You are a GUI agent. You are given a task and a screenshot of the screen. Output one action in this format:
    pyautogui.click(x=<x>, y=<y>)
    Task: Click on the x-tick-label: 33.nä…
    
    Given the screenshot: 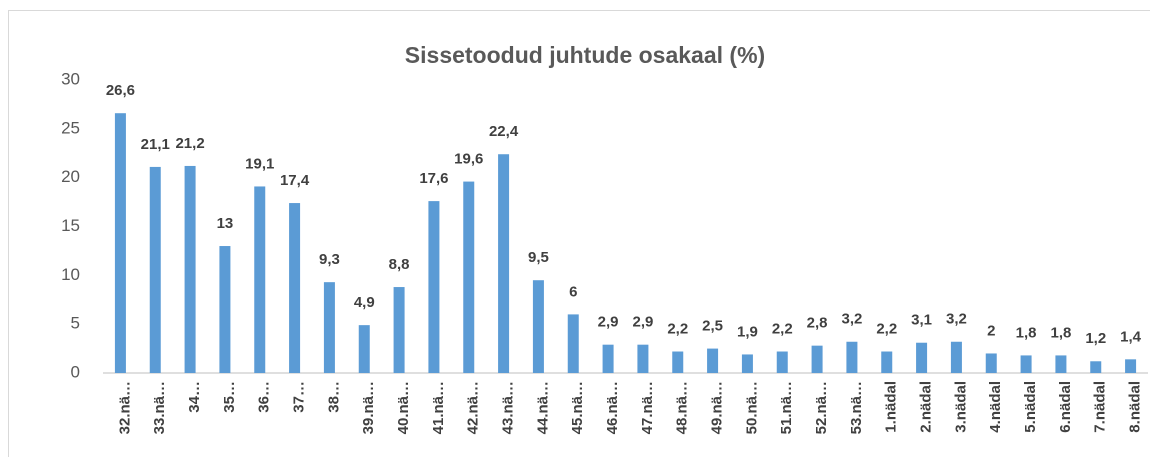 What is the action you would take?
    pyautogui.click(x=159, y=407)
    